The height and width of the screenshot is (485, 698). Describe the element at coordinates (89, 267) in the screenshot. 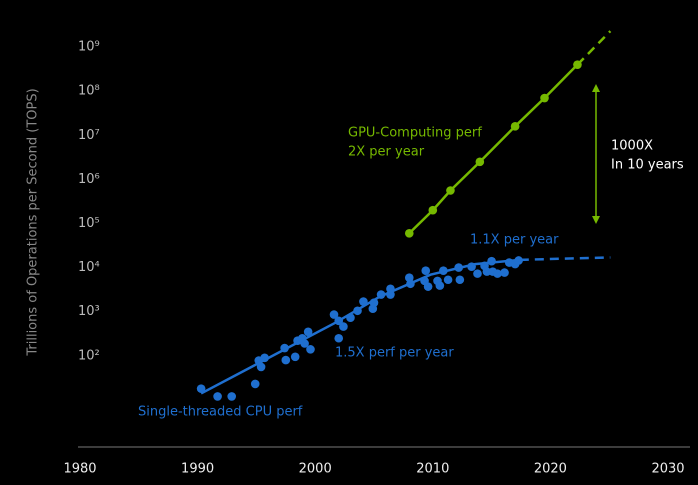

I see `y-tick-label: 10⁴` at that location.